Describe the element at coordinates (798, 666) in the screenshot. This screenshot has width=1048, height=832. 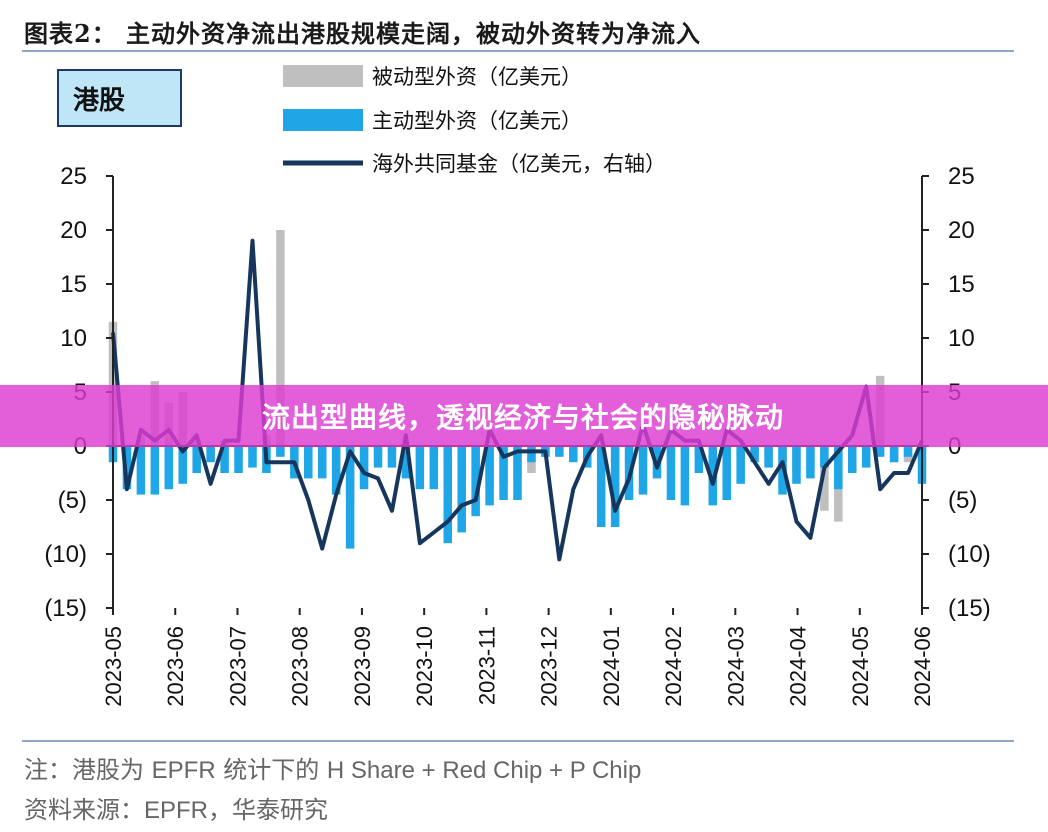
I see `x-tick-label: 2024-04` at that location.